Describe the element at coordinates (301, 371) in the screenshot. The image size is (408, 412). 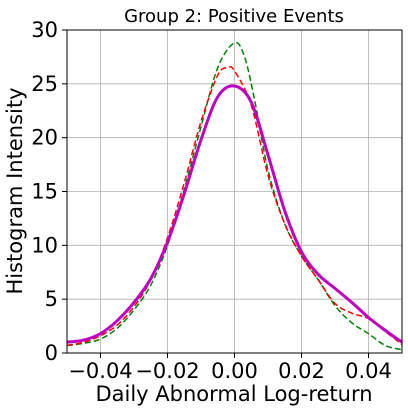
I see `x-tick-label: 0.02` at that location.